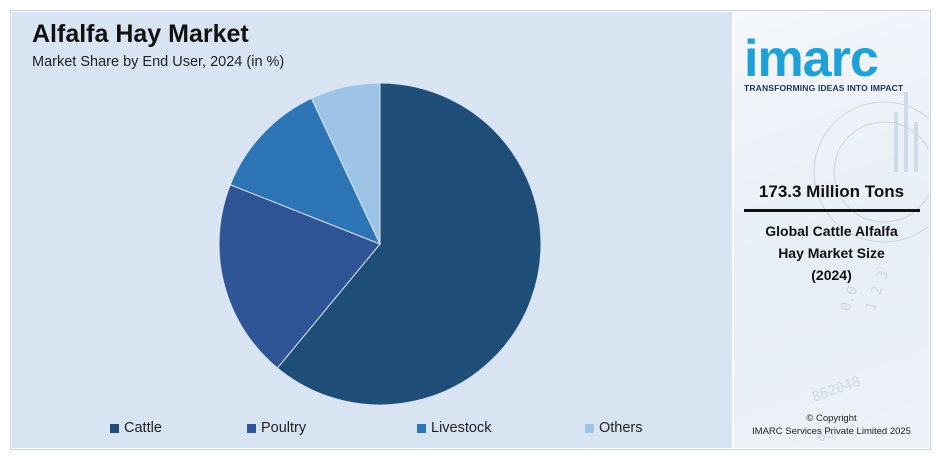 The width and height of the screenshot is (941, 460). I want to click on stat-label-line2: Hay Market Size, so click(831, 253).